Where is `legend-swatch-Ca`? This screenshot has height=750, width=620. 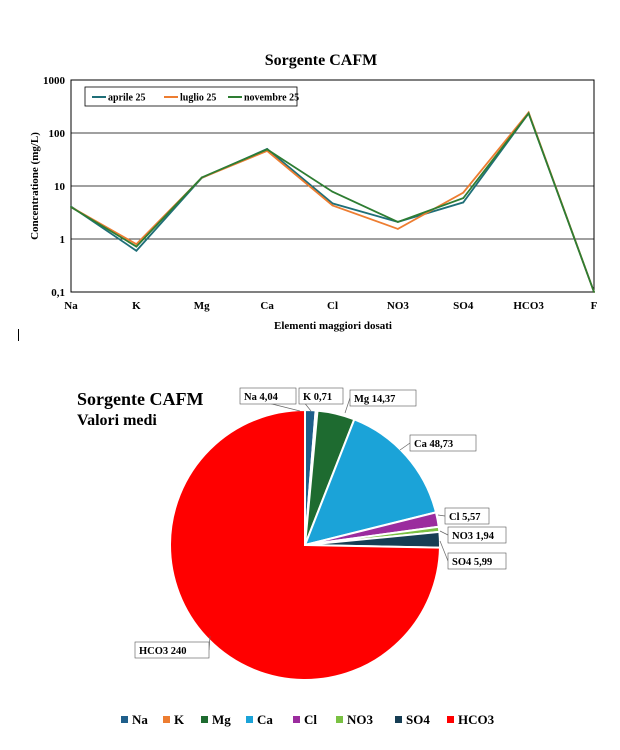 legend-swatch-Ca is located at coordinates (249, 719).